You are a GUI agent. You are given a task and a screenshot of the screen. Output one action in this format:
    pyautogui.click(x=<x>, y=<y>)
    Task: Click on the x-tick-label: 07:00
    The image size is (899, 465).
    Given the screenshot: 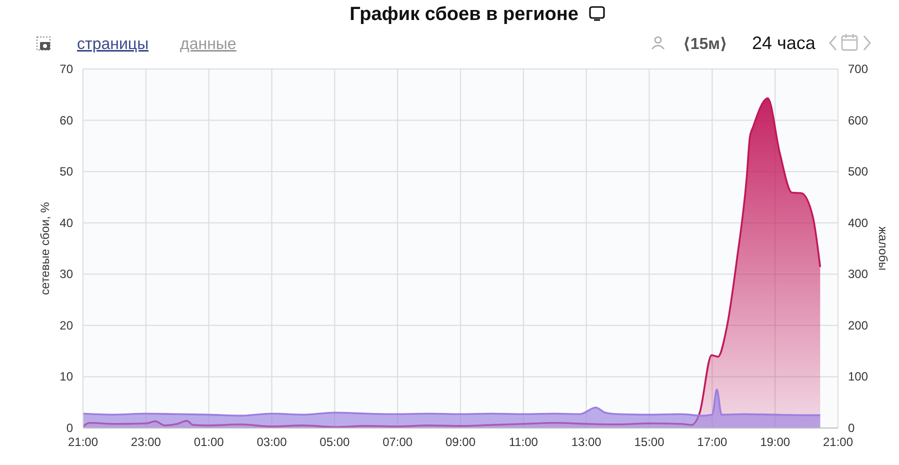 What is the action you would take?
    pyautogui.click(x=397, y=442)
    